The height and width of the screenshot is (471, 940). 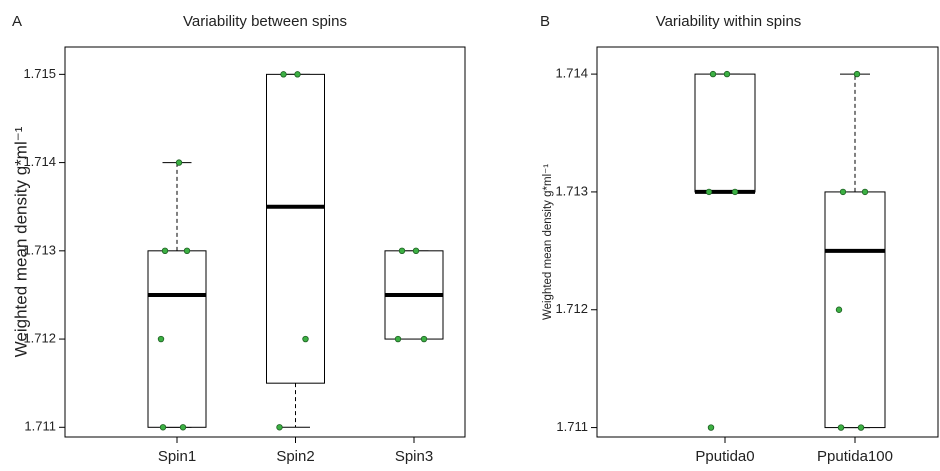 I want to click on chart-title: Variability within spins, so click(x=729, y=21).